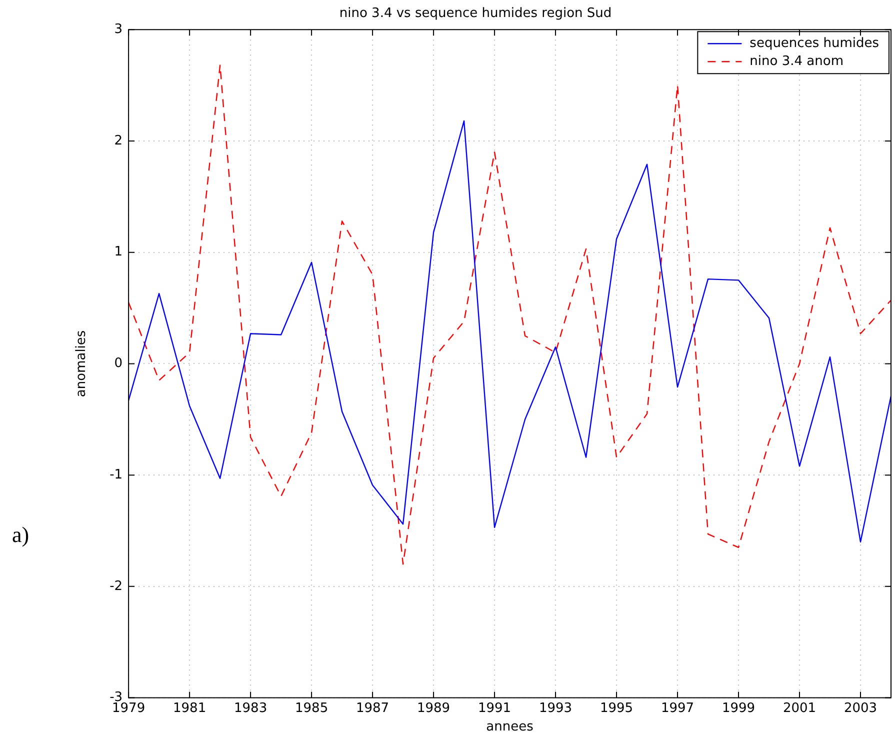  What do you see at coordinates (495, 708) in the screenshot?
I see `x-tick-label: 1991` at bounding box center [495, 708].